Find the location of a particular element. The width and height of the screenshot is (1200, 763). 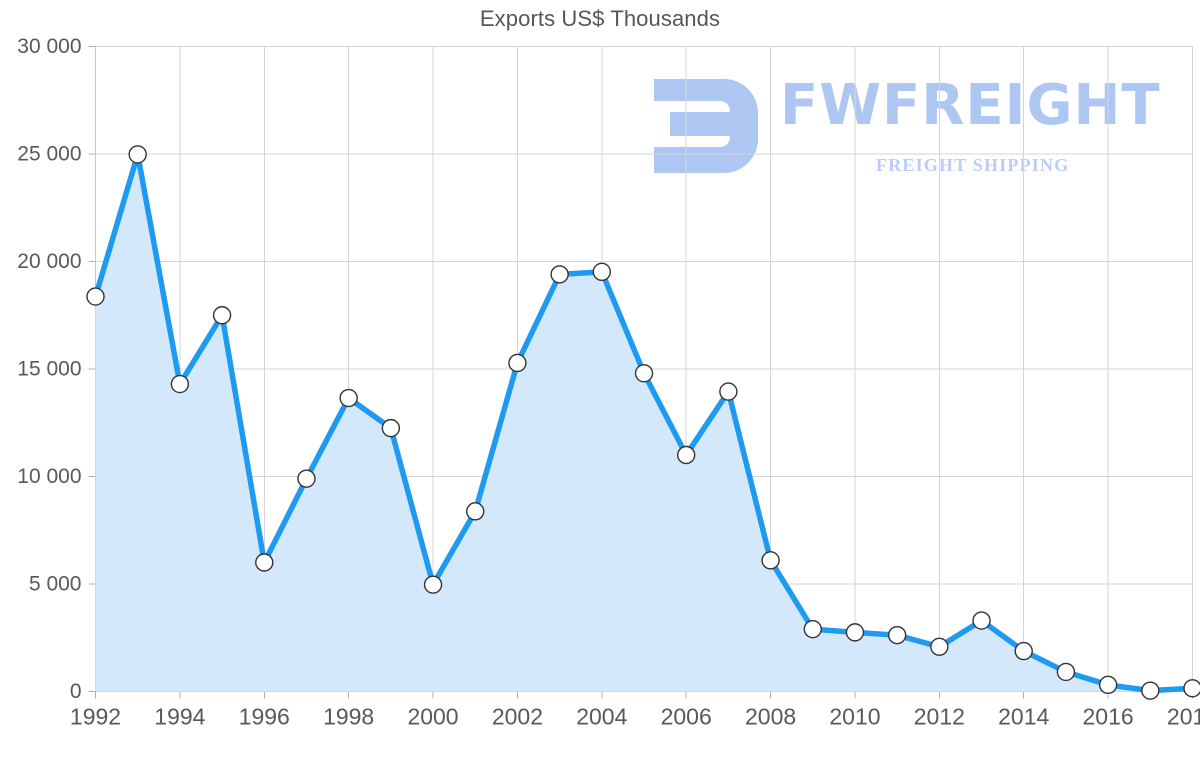

x-axis-tick-label: 2006 is located at coordinates (686, 716).